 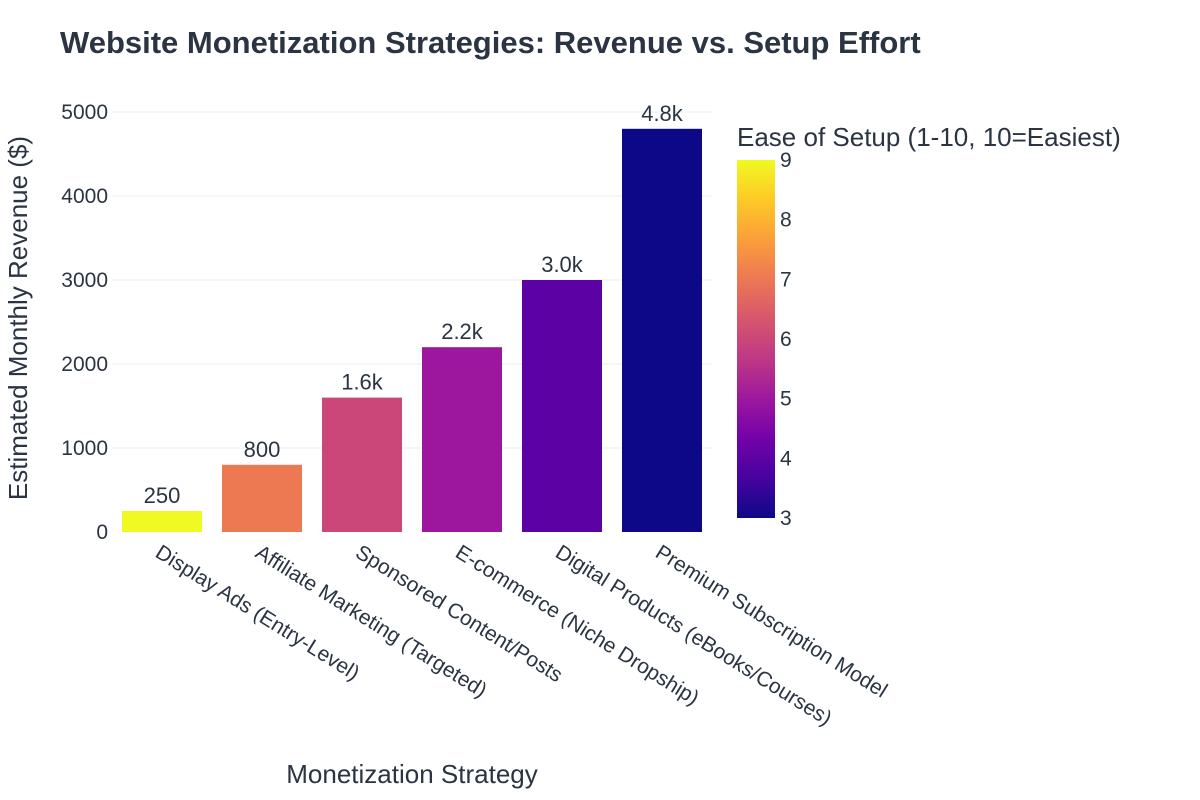 What do you see at coordinates (662, 113) in the screenshot?
I see `bar-value-label: 4.8k` at bounding box center [662, 113].